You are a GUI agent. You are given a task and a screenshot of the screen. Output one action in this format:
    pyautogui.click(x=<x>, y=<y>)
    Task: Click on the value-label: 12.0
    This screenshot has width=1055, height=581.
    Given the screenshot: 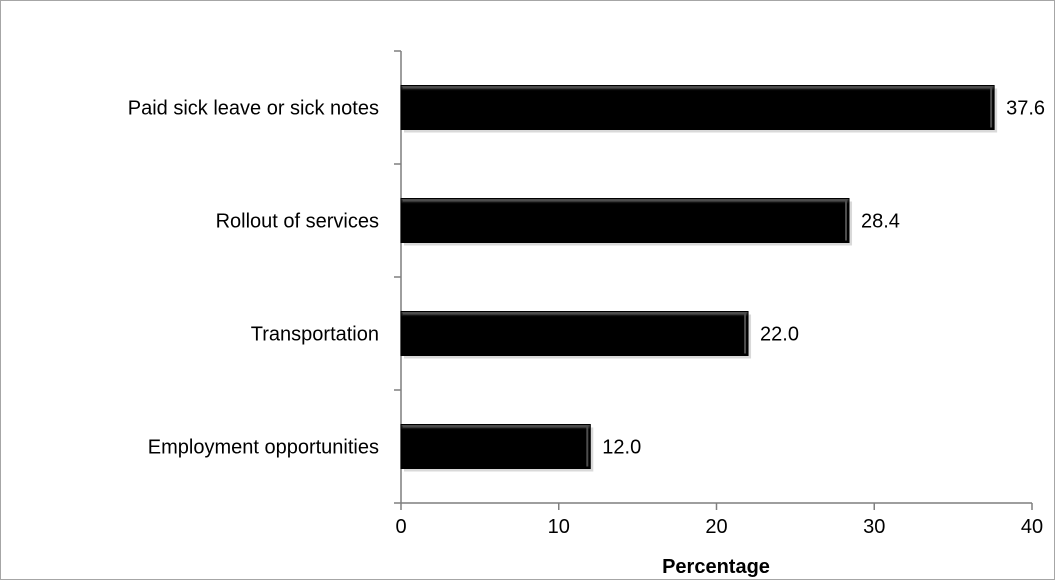 What is the action you would take?
    pyautogui.click(x=621, y=448)
    